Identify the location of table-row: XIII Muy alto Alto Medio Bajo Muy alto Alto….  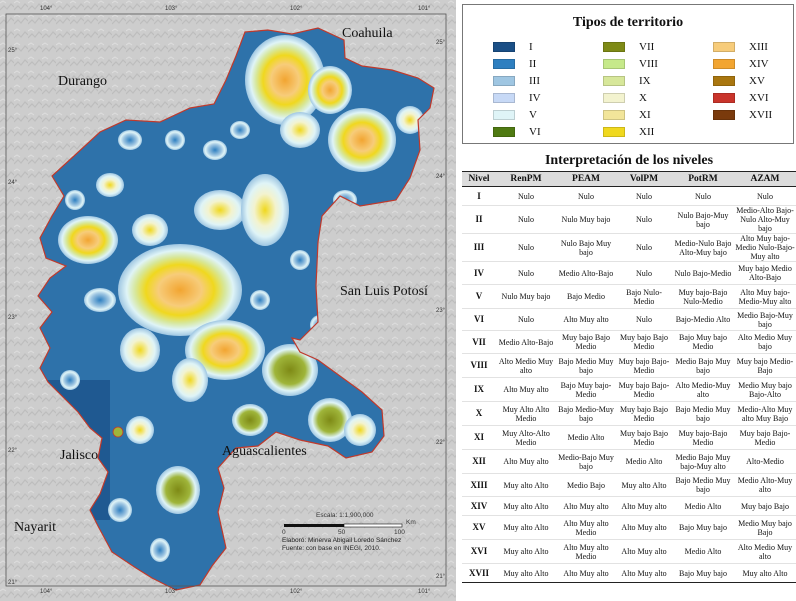
(629, 485).